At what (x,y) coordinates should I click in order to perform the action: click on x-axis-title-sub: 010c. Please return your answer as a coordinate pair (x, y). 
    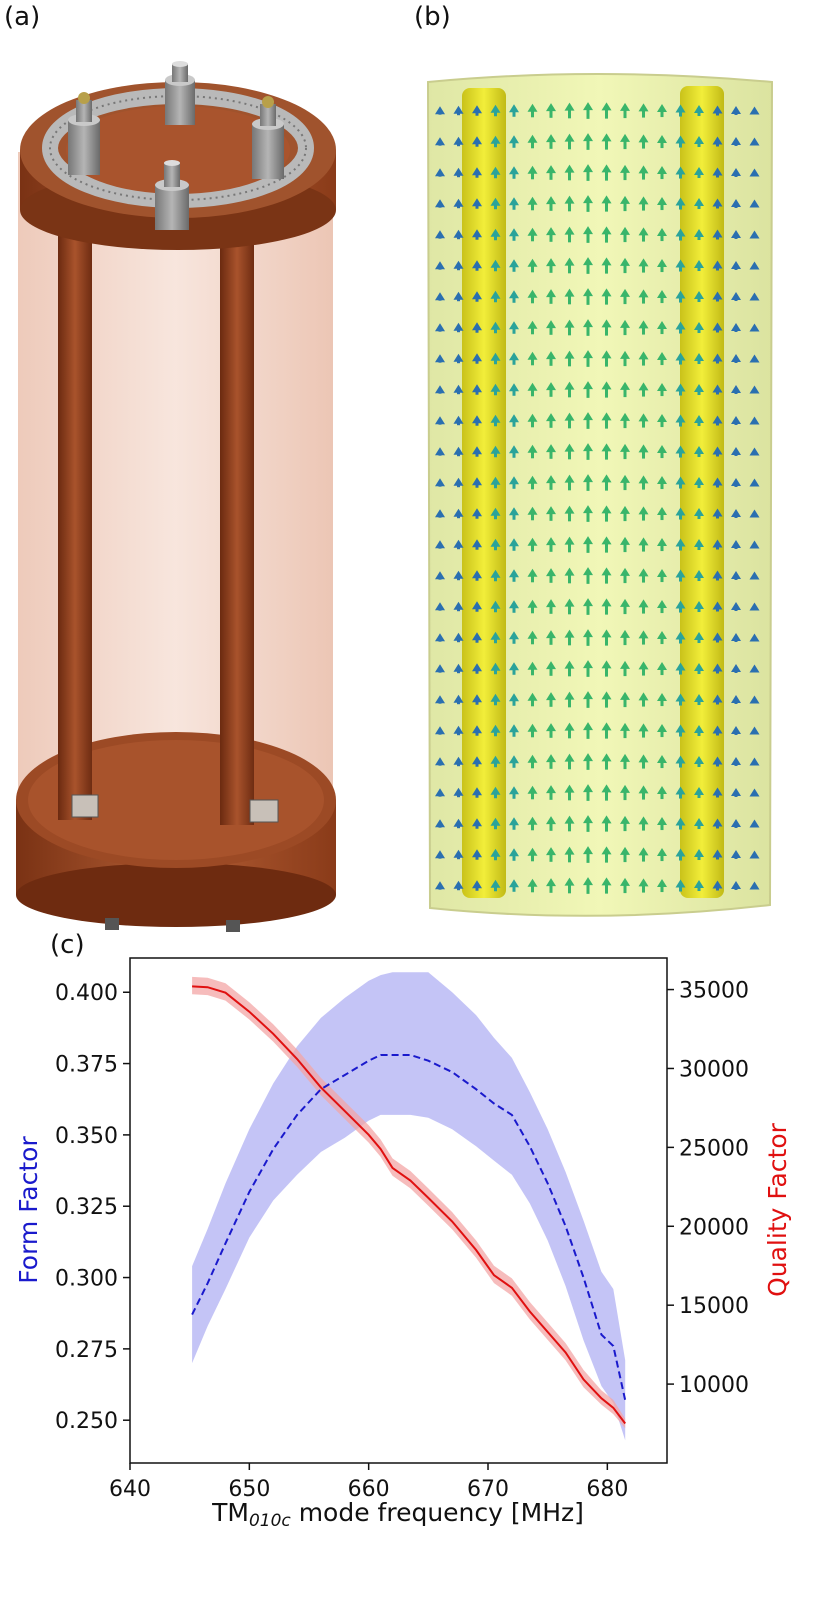
    Looking at the image, I should click on (270, 1521).